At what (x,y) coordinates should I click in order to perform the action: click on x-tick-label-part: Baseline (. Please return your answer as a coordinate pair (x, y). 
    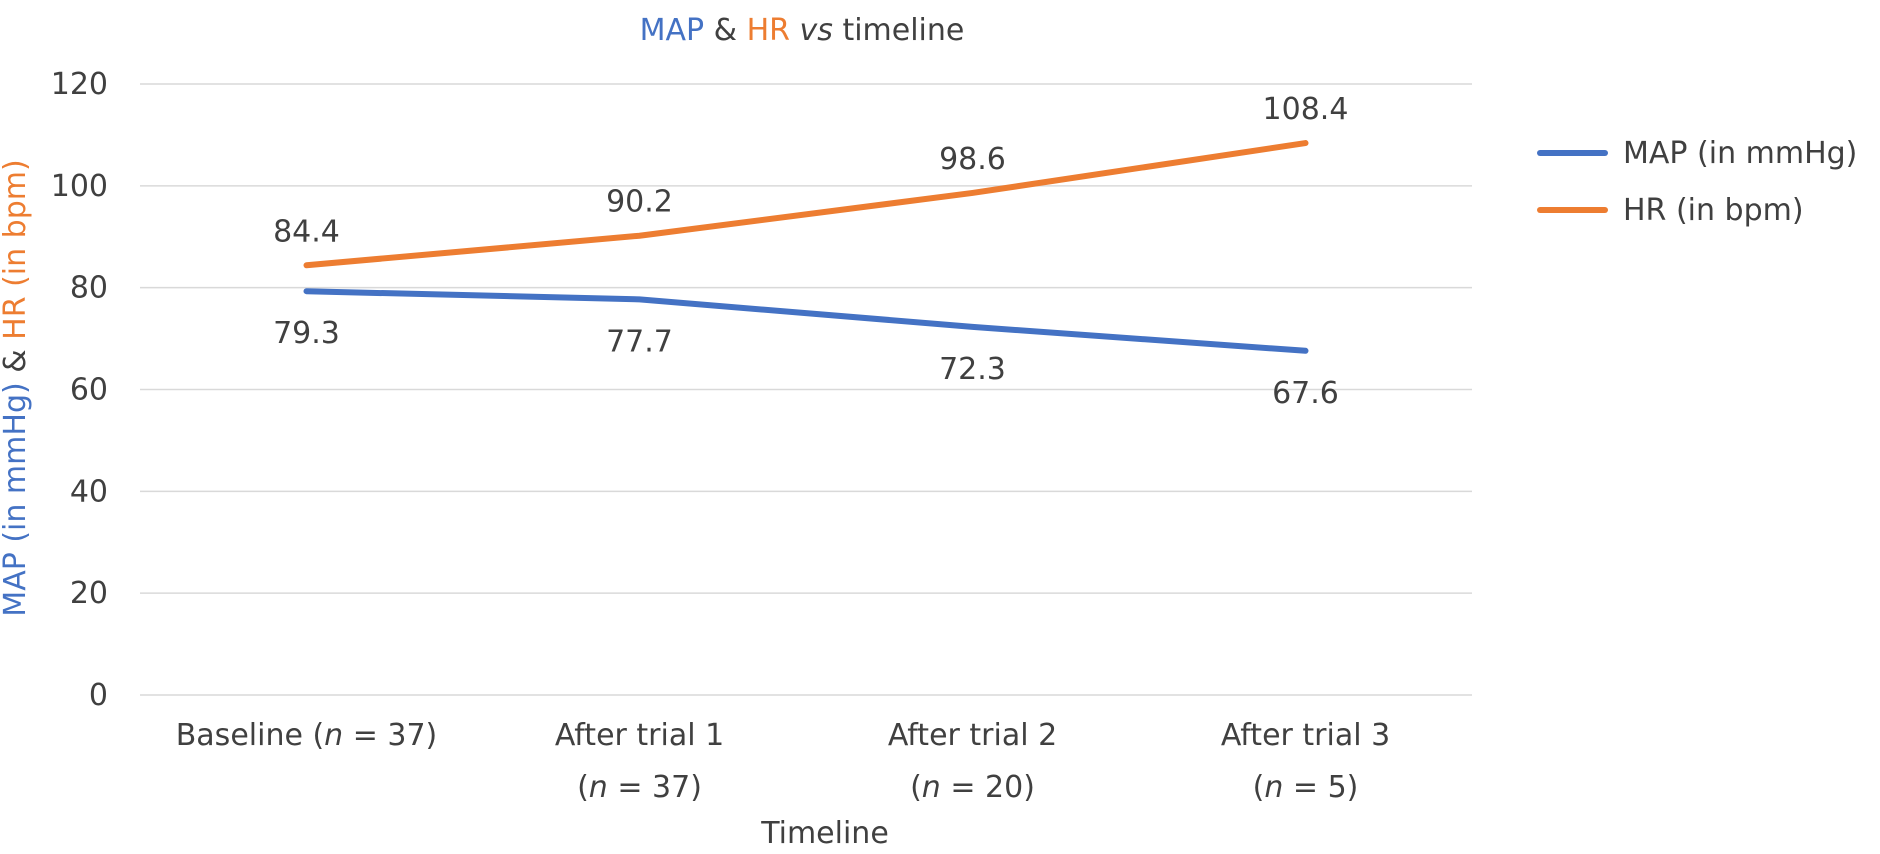
    Looking at the image, I should click on (250, 735).